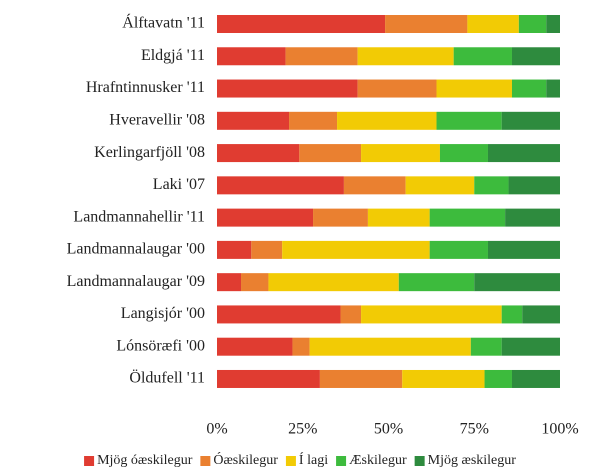  Describe the element at coordinates (157, 119) in the screenshot. I see `category-label: Hveravellir '08` at that location.